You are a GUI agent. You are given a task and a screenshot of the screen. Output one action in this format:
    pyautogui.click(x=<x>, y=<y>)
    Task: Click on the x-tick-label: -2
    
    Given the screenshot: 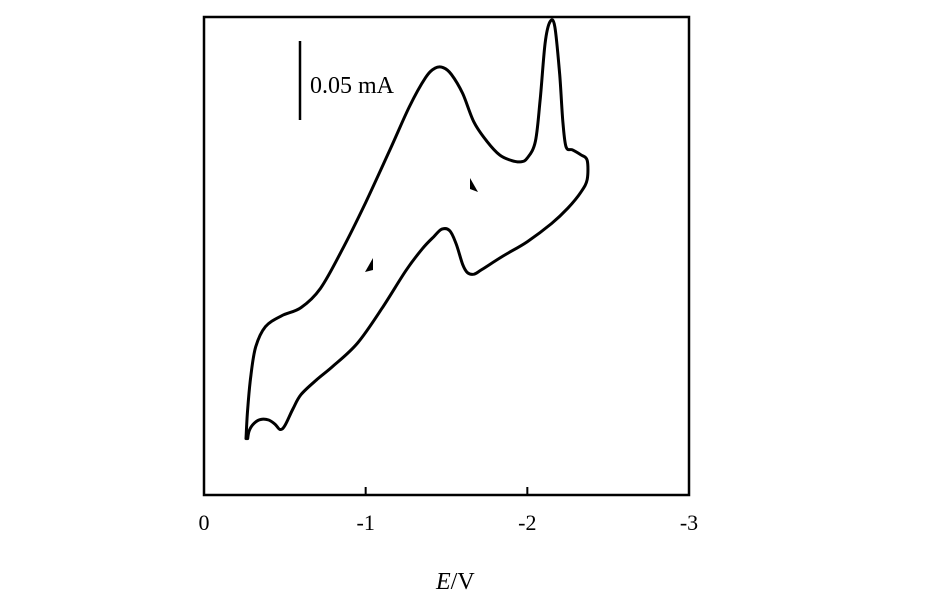 What is the action you would take?
    pyautogui.click(x=527, y=522)
    